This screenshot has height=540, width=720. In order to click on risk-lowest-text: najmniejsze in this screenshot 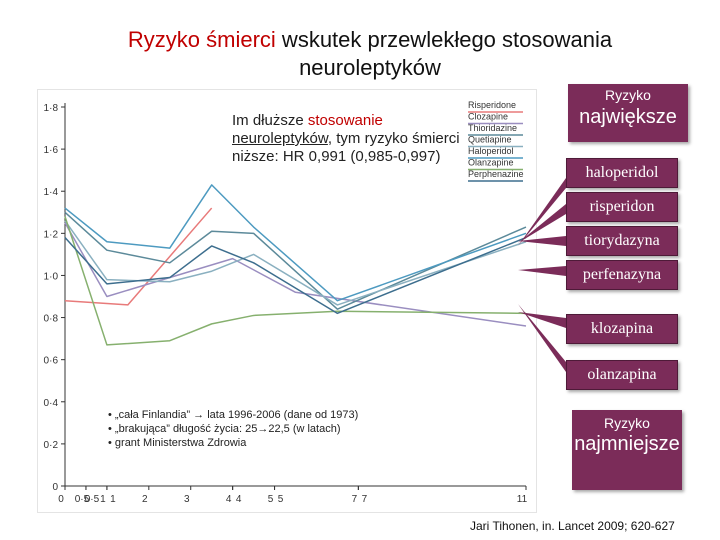, I will do `click(627, 444)`.